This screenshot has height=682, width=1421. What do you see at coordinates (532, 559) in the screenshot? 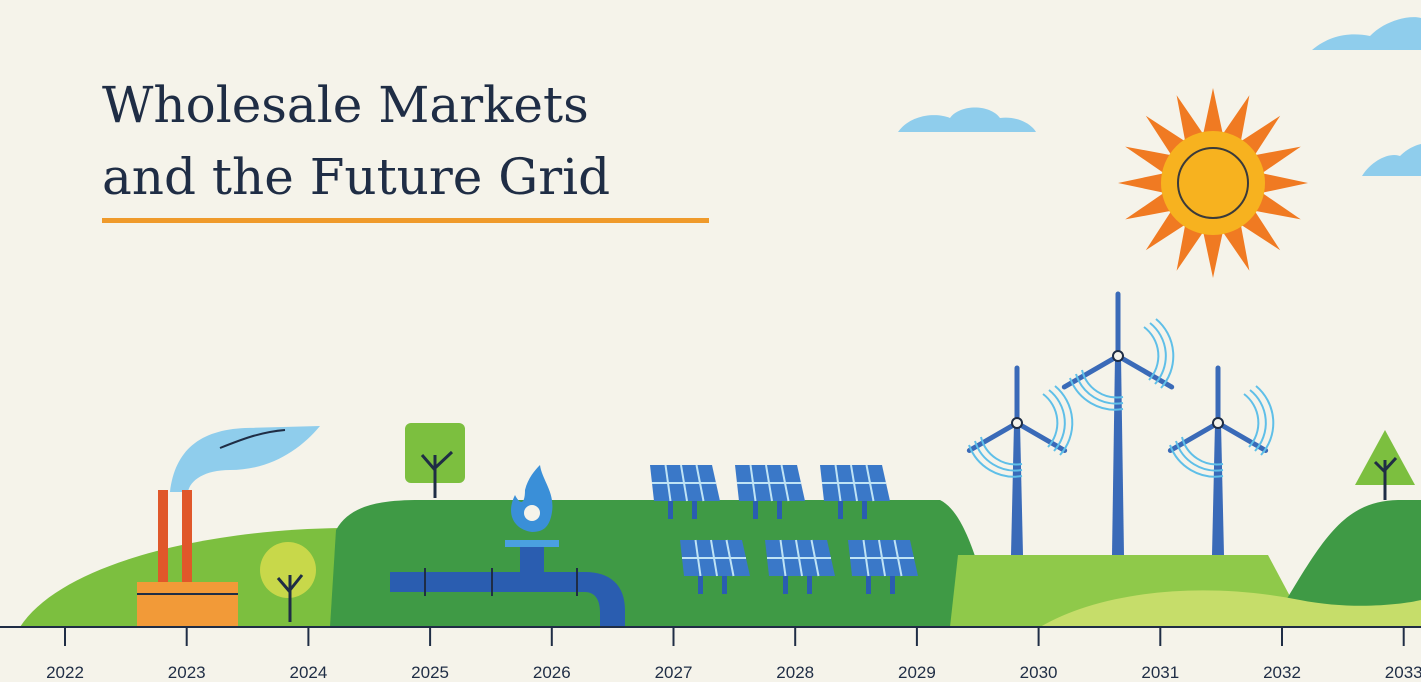
I see `valve` at bounding box center [532, 559].